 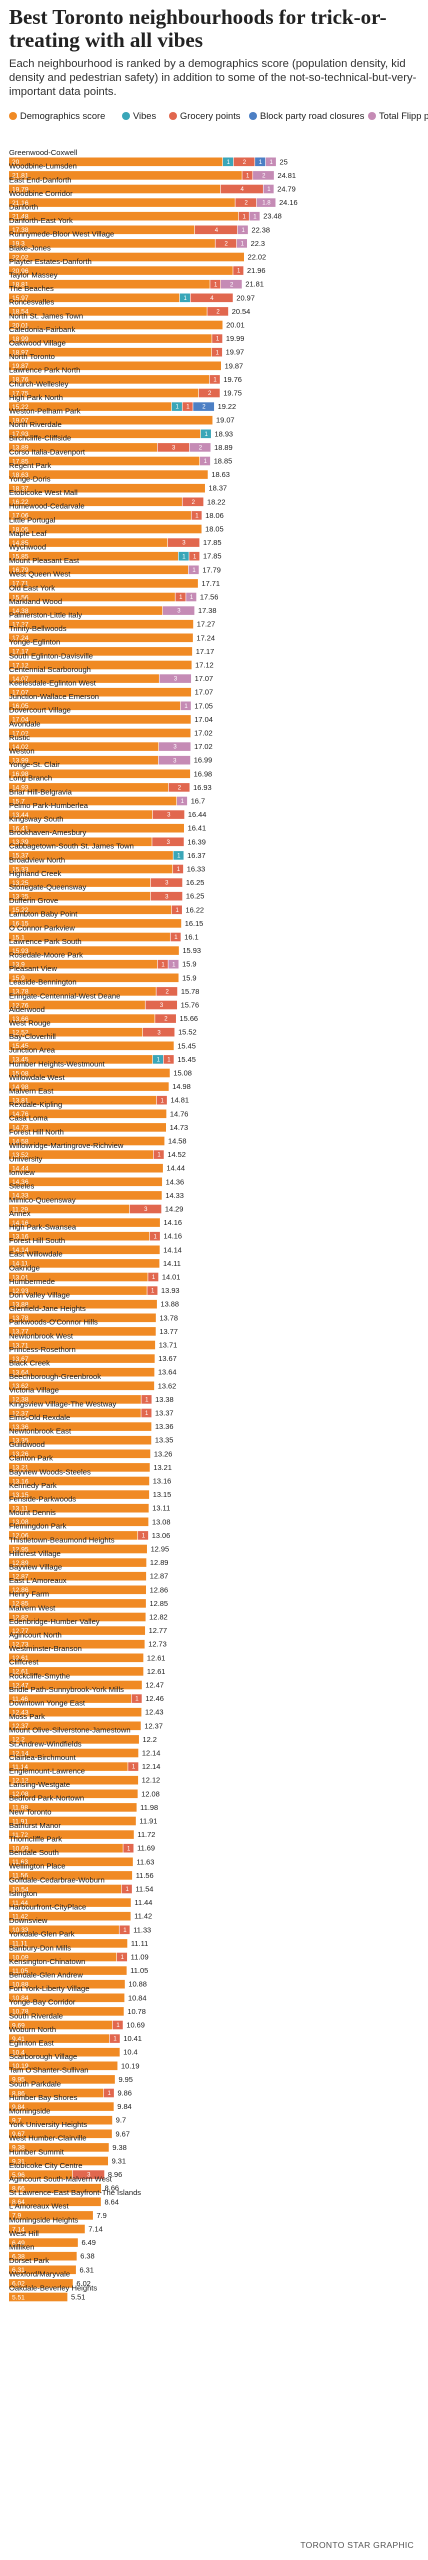 I want to click on total-value-label: 19.87, so click(x=234, y=365).